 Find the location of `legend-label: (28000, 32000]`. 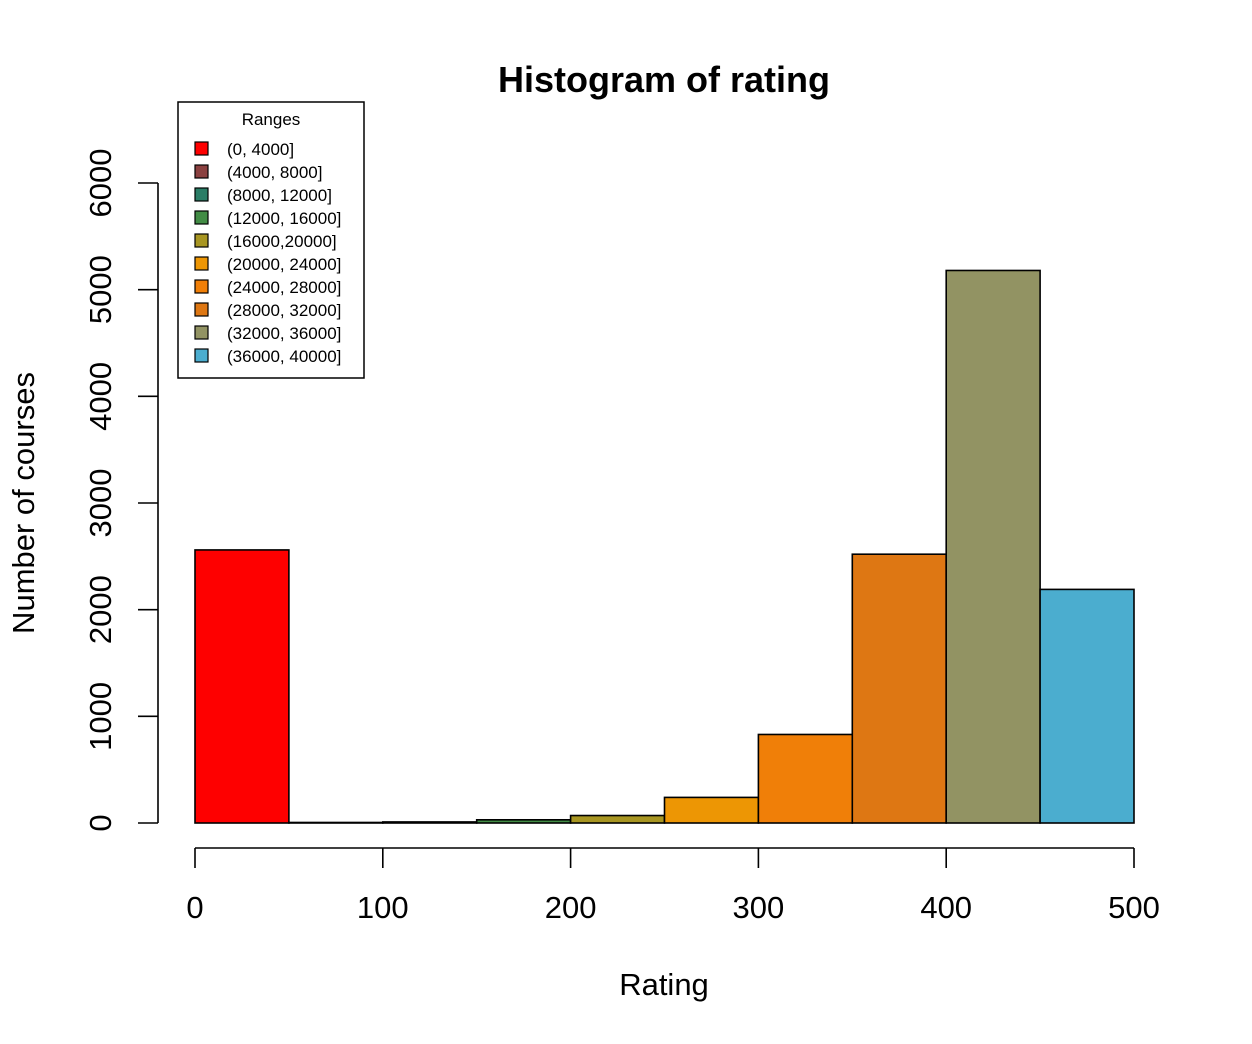

legend-label: (28000, 32000] is located at coordinates (284, 310).